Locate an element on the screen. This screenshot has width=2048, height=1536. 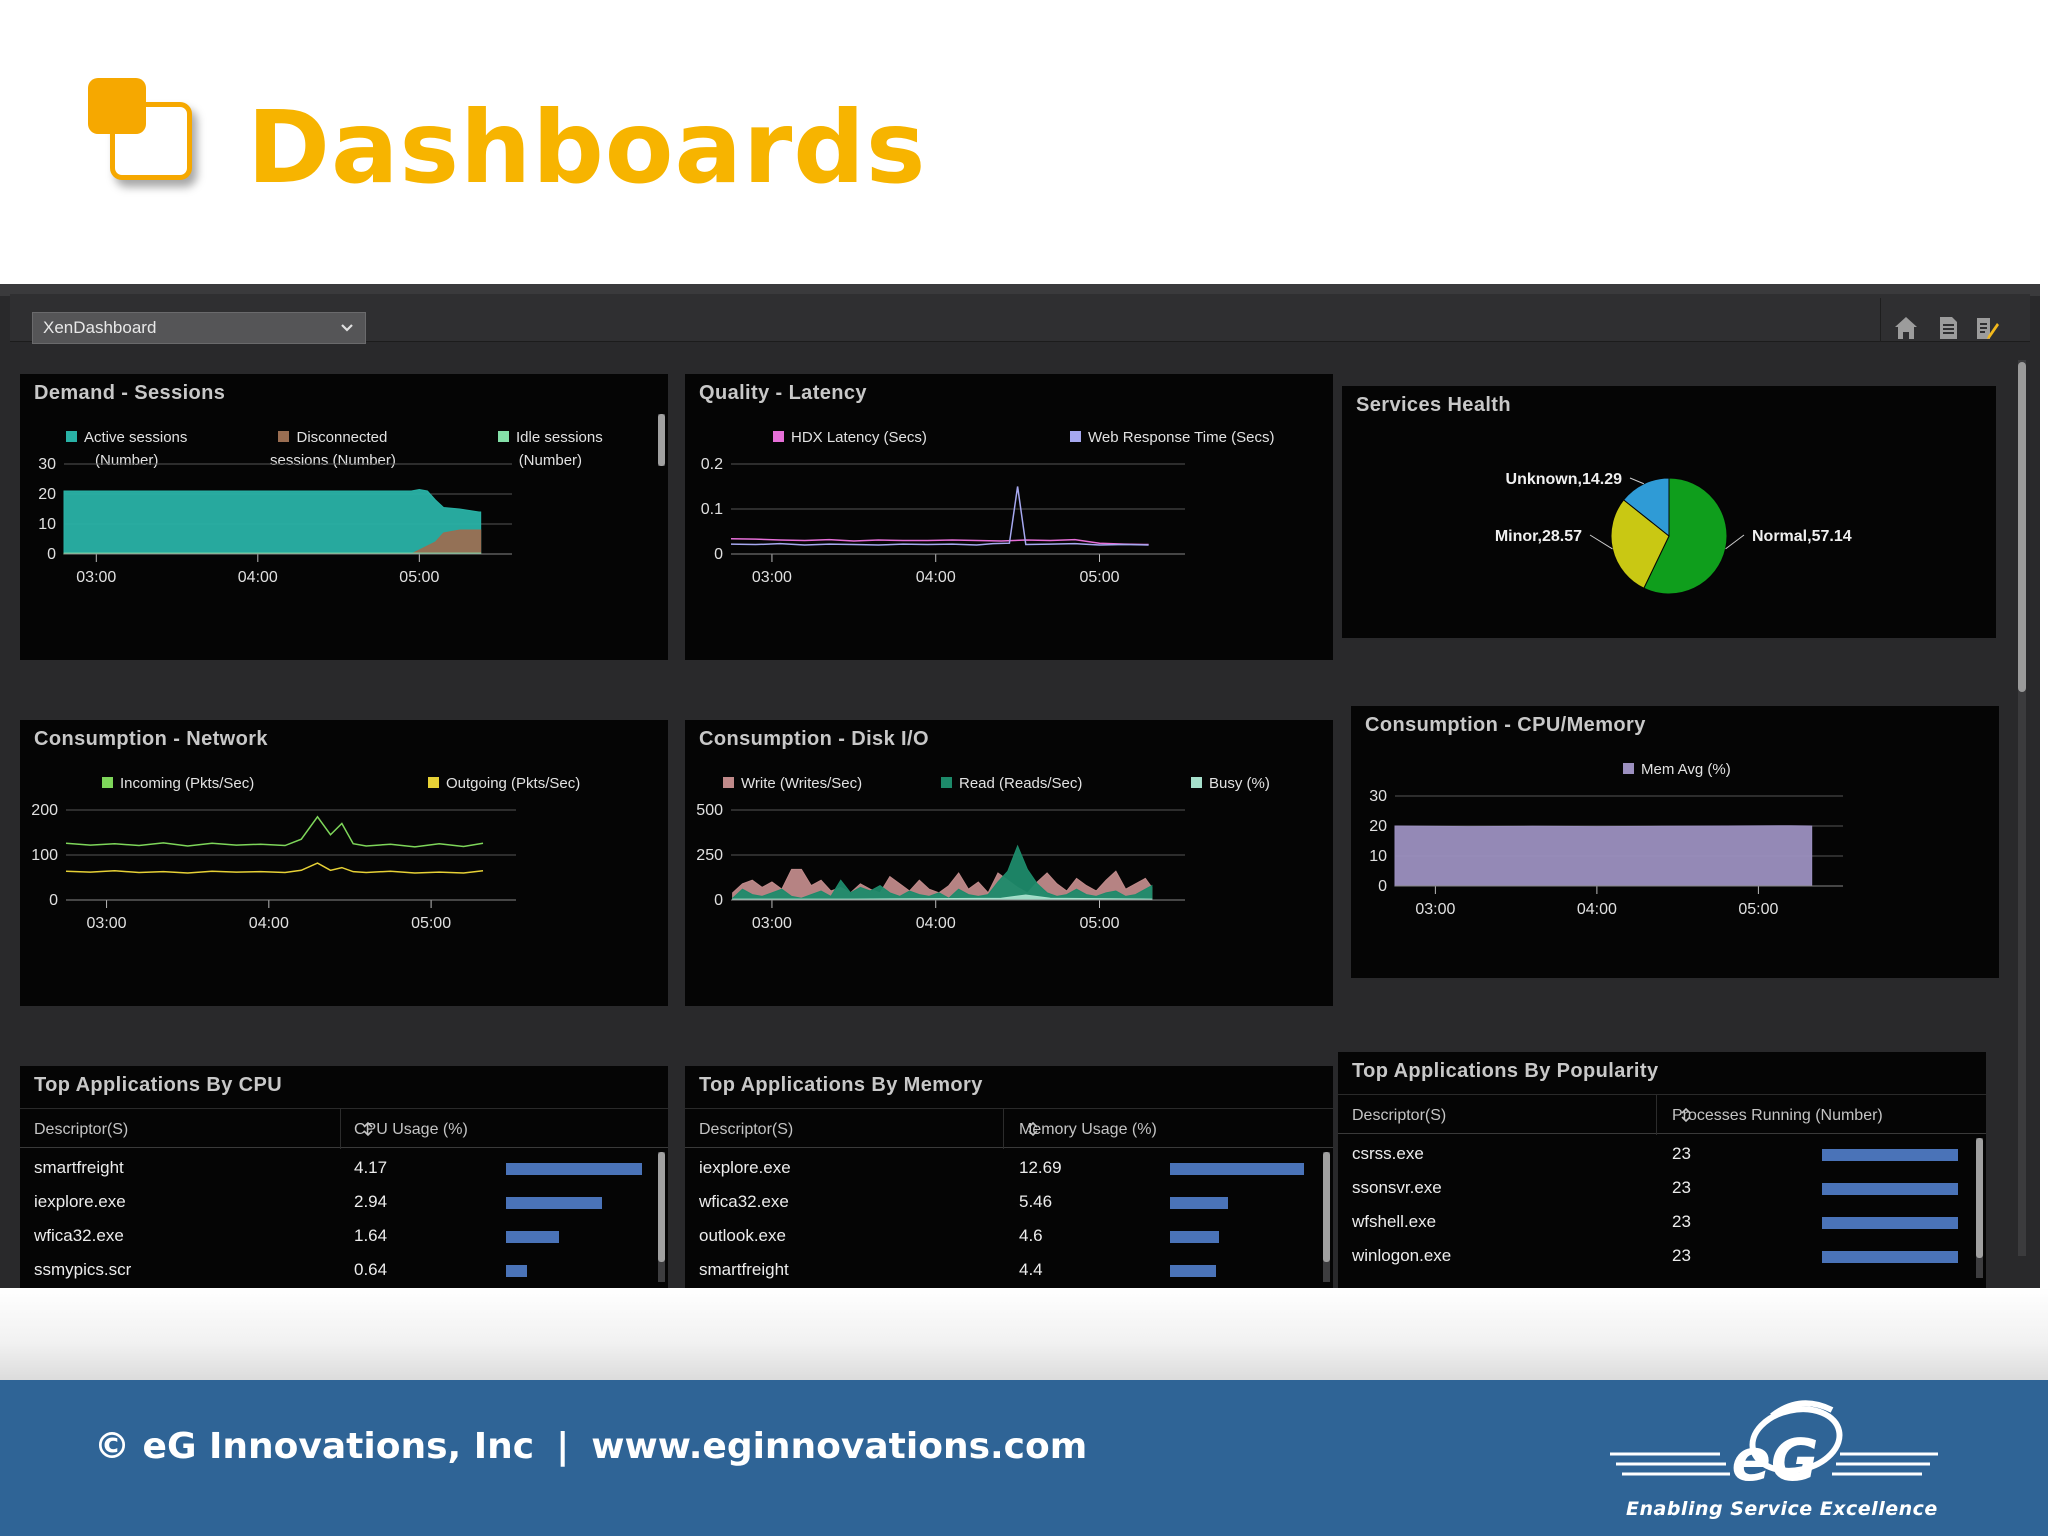
legend-item: Read (Reads/Sec) is located at coordinates (1011, 783).